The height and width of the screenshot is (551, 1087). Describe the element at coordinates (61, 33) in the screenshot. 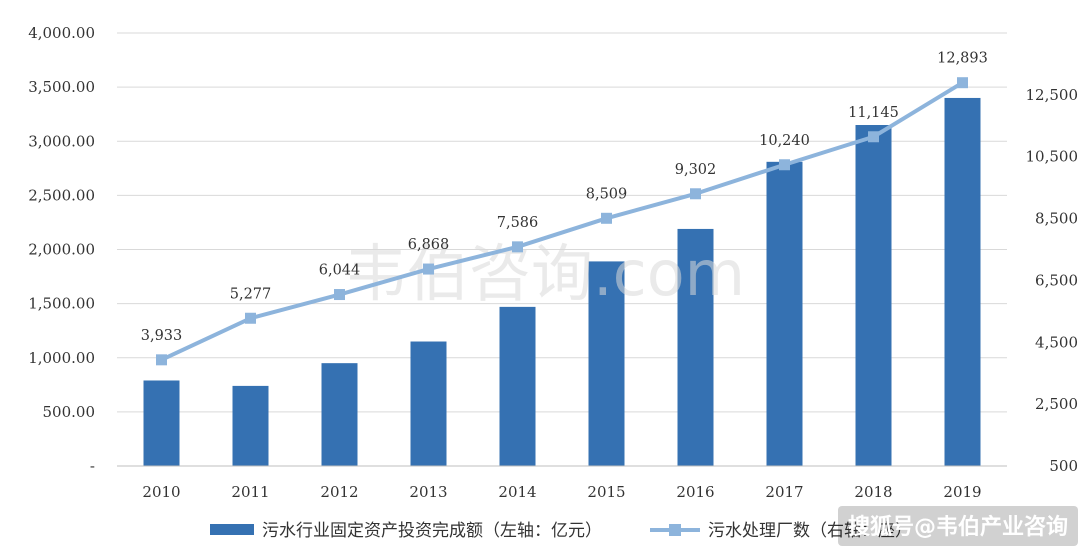

I see `left-y-tick-label: 4,000.00` at that location.